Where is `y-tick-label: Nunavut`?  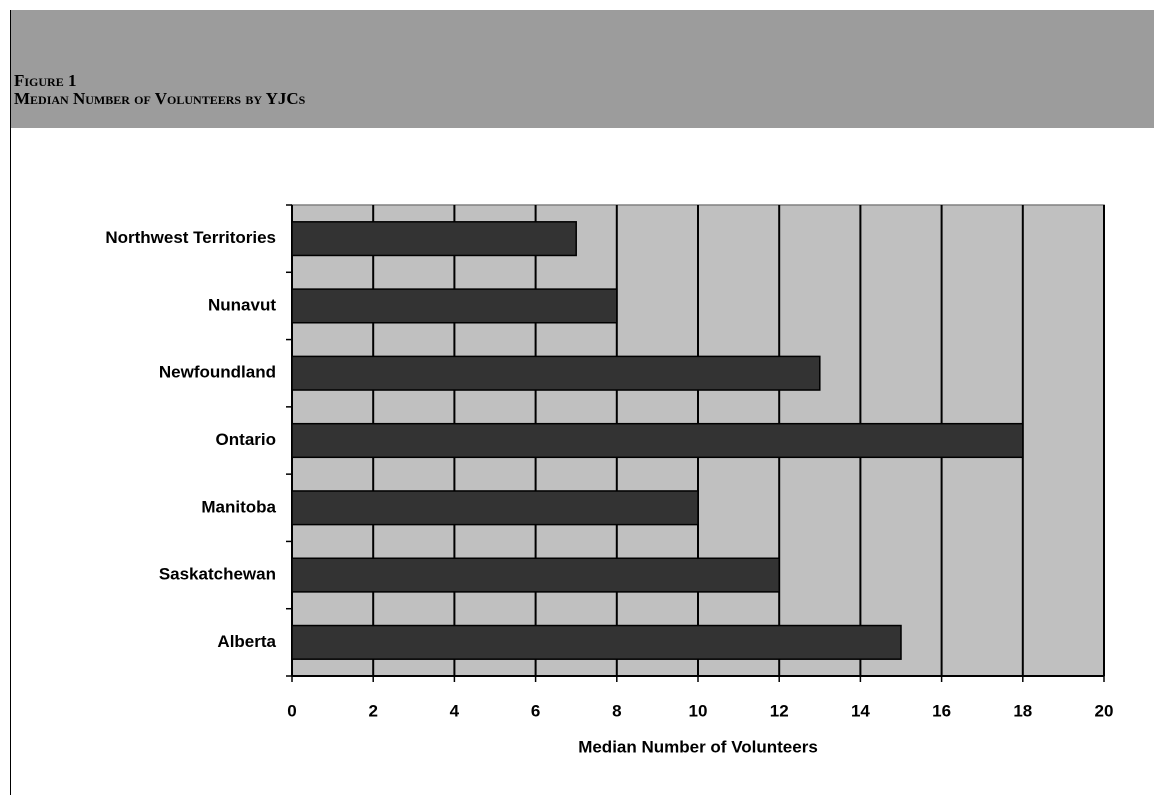
y-tick-label: Nunavut is located at coordinates (242, 304).